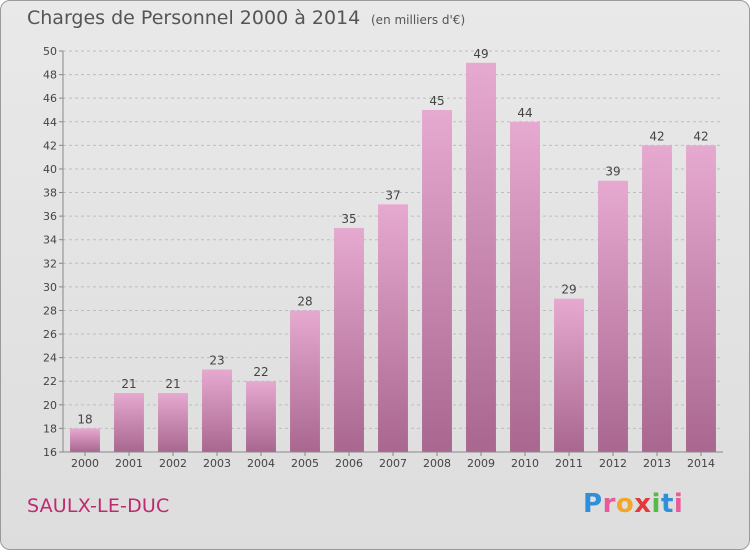  What do you see at coordinates (50, 287) in the screenshot?
I see `y-tick-label: 30` at bounding box center [50, 287].